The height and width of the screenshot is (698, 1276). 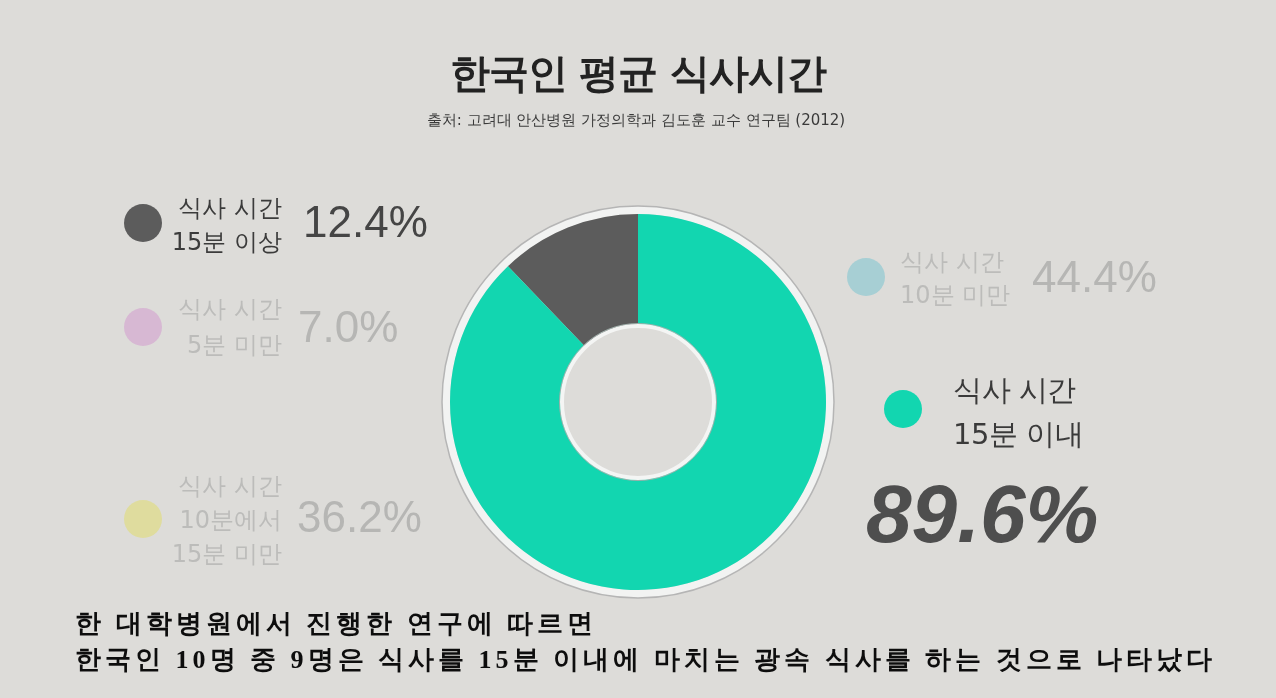 I want to click on chart-title: 한국인 평균 식사시간, so click(x=638, y=73).